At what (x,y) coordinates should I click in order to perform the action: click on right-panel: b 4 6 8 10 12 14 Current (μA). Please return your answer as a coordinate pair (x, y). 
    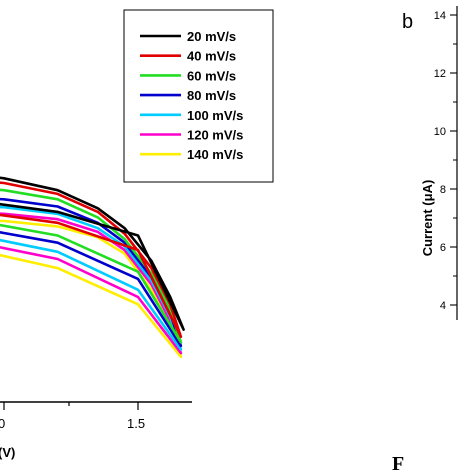
    Looking at the image, I should click on (430, 163).